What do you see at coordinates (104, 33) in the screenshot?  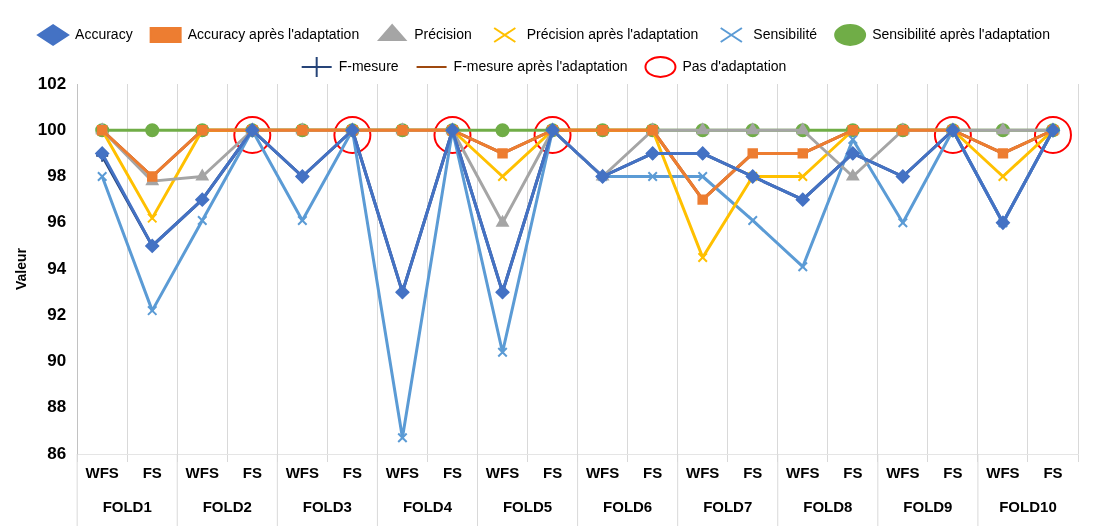 I see `legend-label: Accuracy` at bounding box center [104, 33].